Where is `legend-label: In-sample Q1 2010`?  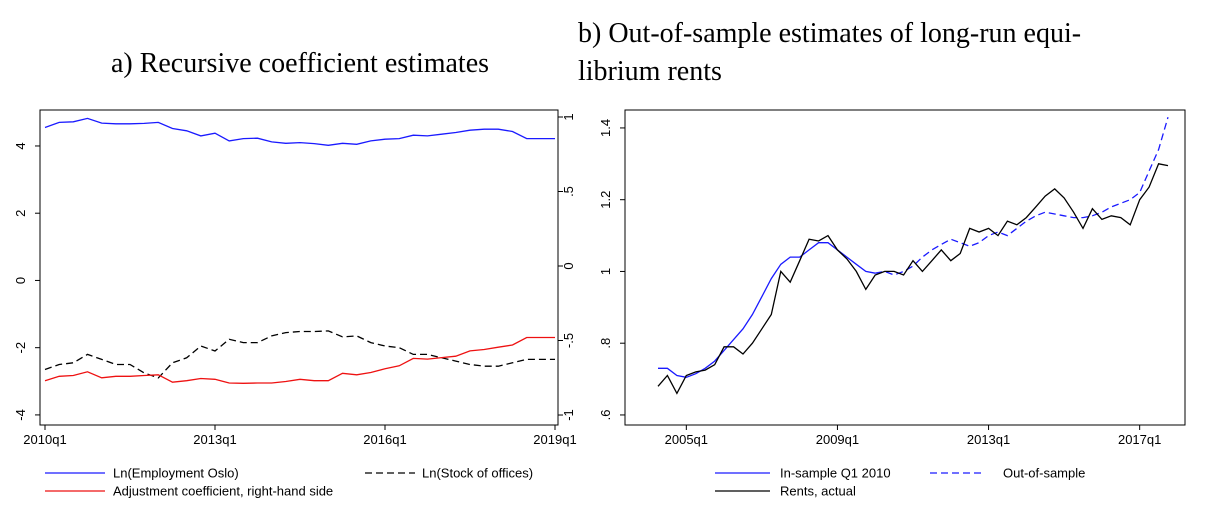 legend-label: In-sample Q1 2010 is located at coordinates (835, 473).